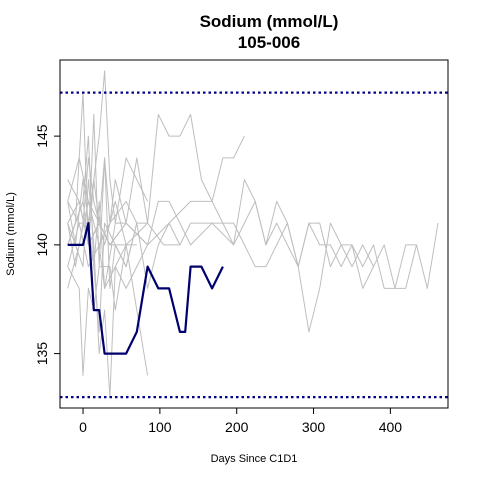  Describe the element at coordinates (160, 427) in the screenshot. I see `x-tick-label: 100` at that location.